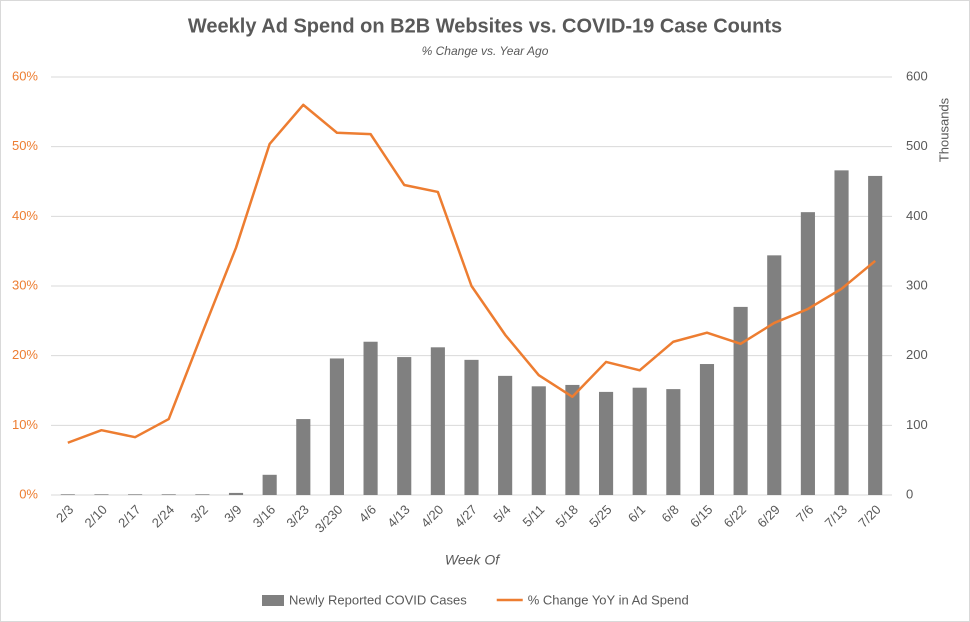  Describe the element at coordinates (485, 51) in the screenshot. I see `chart-subtitle: % Change vs. Year Ago` at that location.